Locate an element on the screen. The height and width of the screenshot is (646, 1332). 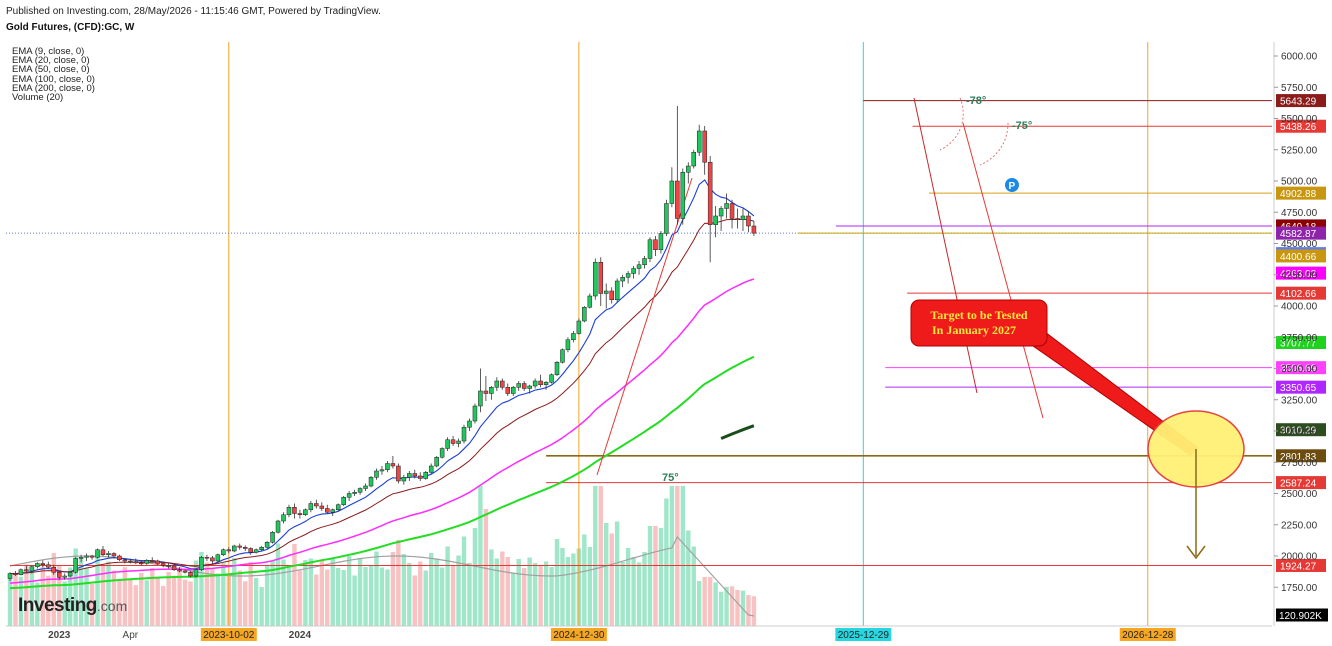
indicator-ema50: EMA (50, close, 0) is located at coordinates (51, 70).